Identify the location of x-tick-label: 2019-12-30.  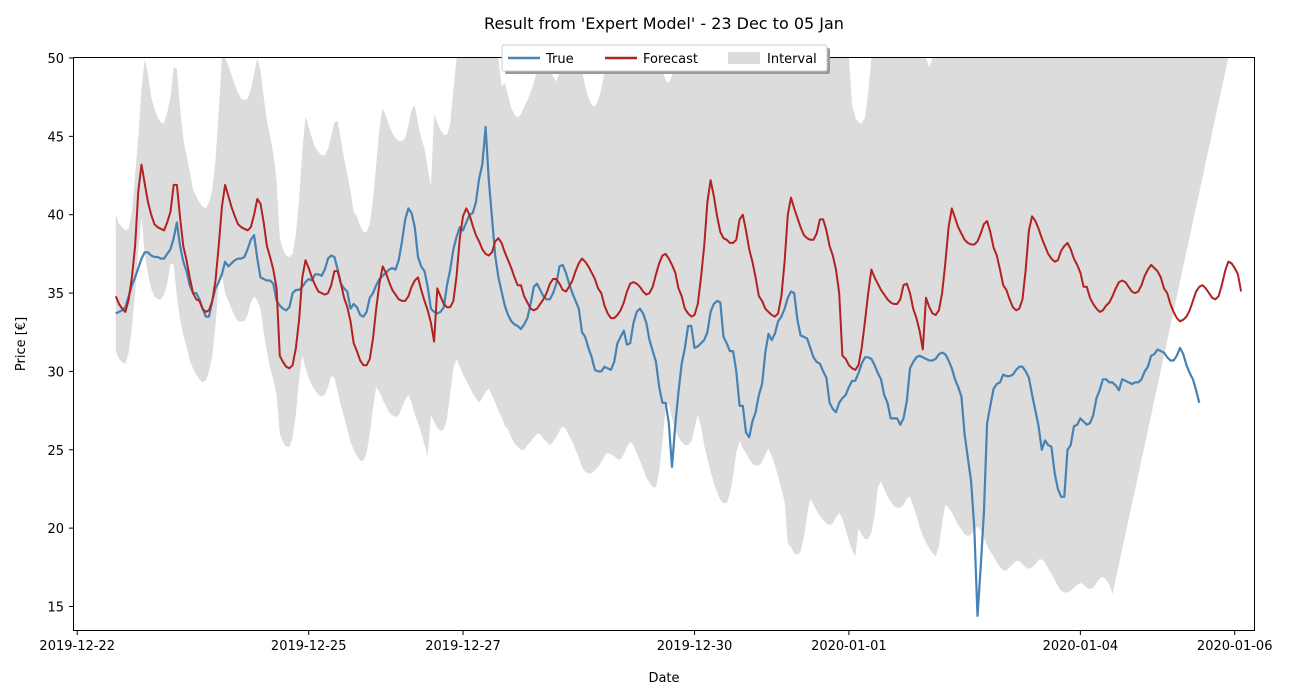
(695, 646).